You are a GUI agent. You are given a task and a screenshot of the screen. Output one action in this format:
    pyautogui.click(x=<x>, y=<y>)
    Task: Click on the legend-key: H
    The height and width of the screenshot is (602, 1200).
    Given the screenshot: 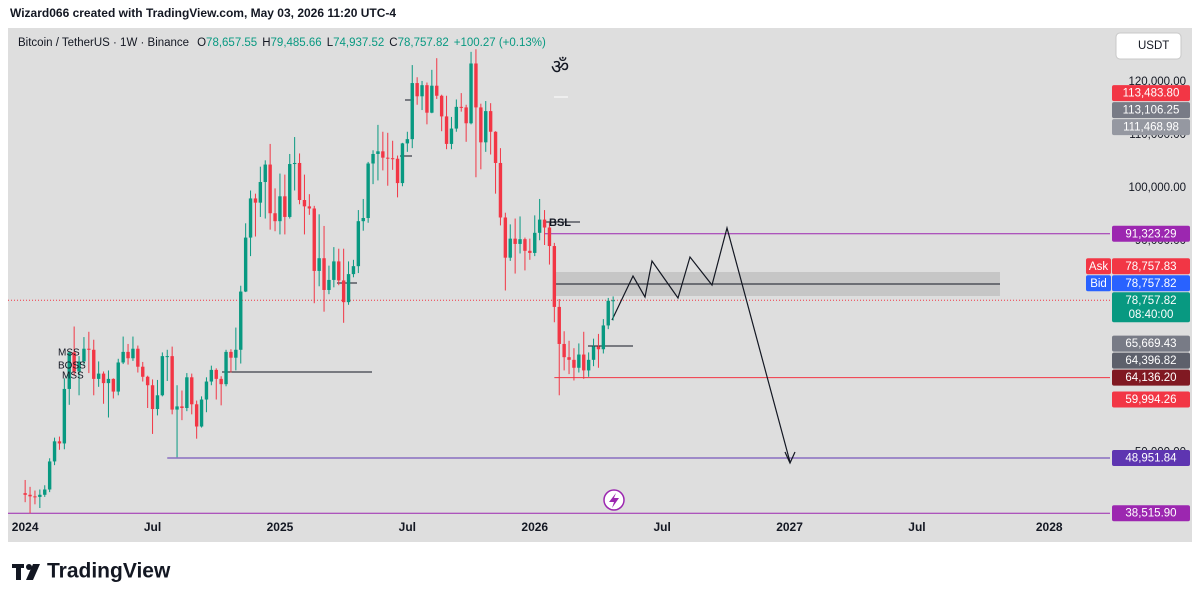 What is the action you would take?
    pyautogui.click(x=266, y=43)
    